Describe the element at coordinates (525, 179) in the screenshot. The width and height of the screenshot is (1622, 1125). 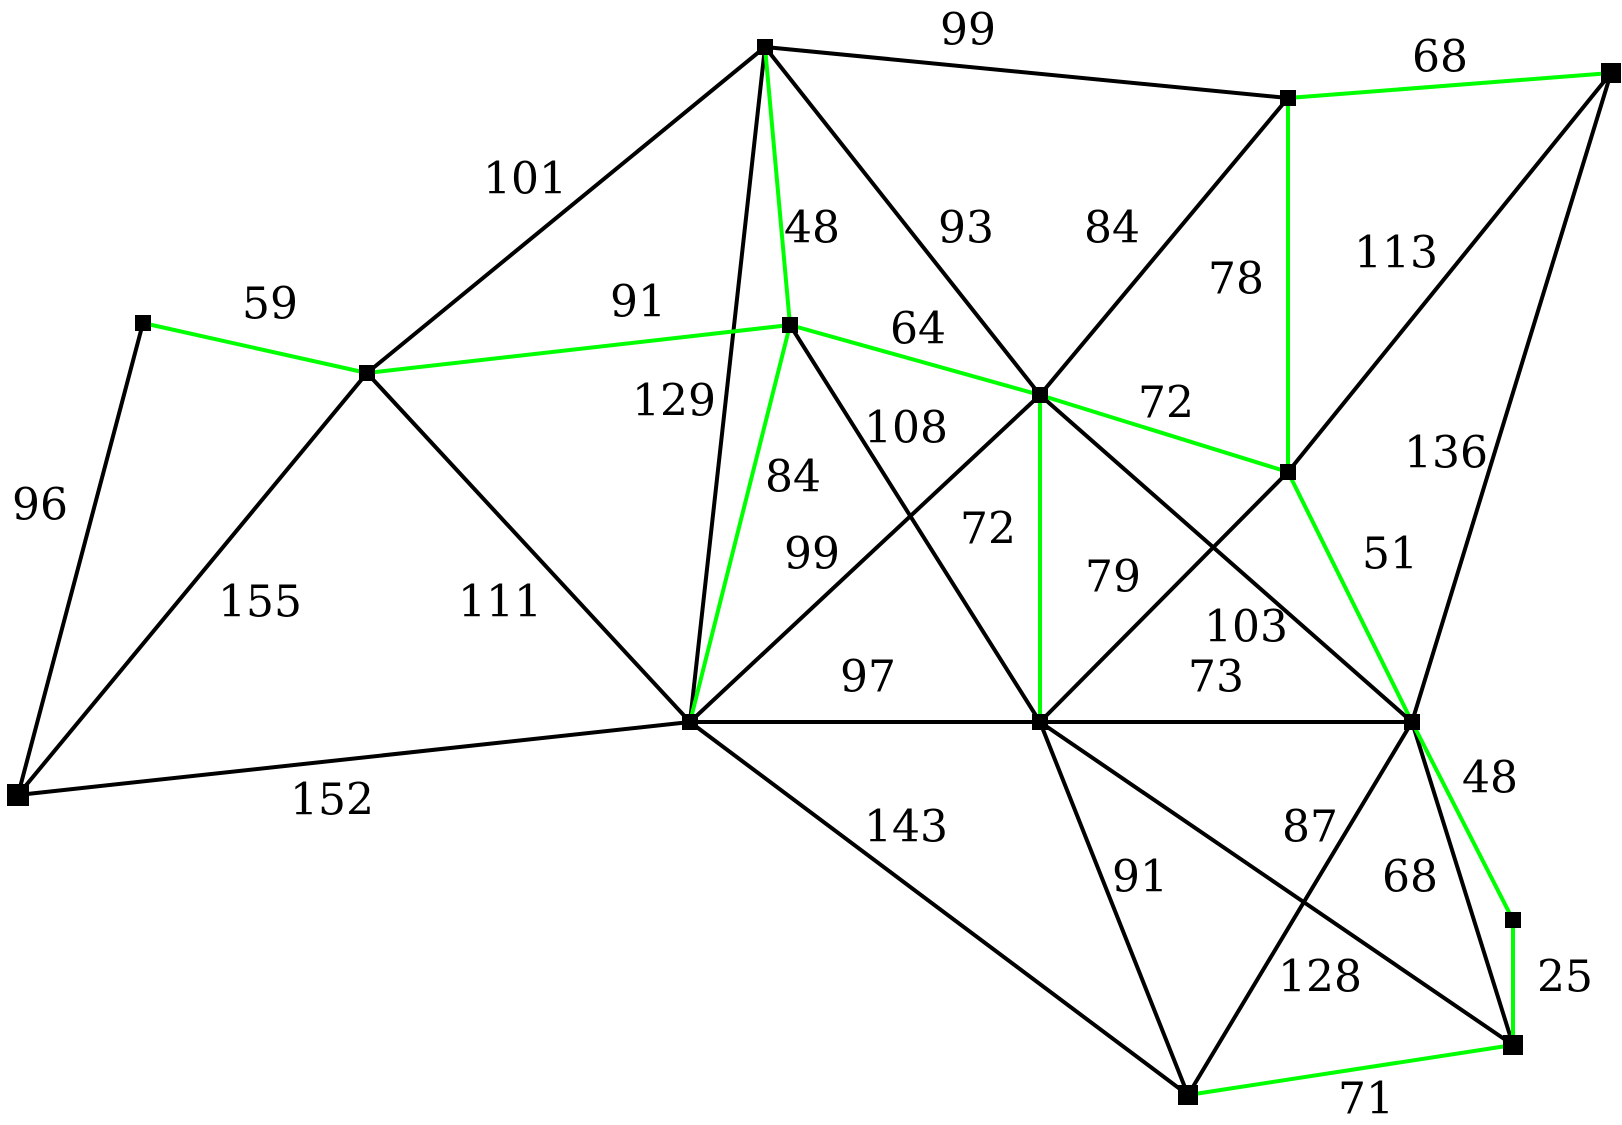
I see `edge-weight-label: 101` at that location.